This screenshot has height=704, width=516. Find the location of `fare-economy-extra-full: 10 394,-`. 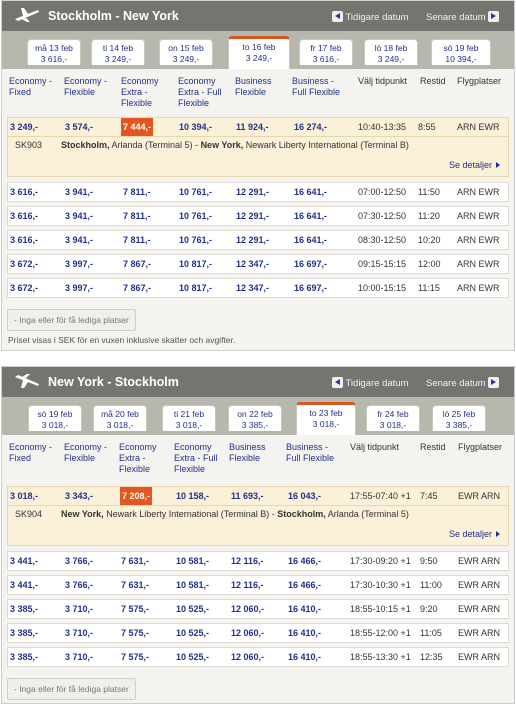

fare-economy-extra-full: 10 394,- is located at coordinates (196, 127).